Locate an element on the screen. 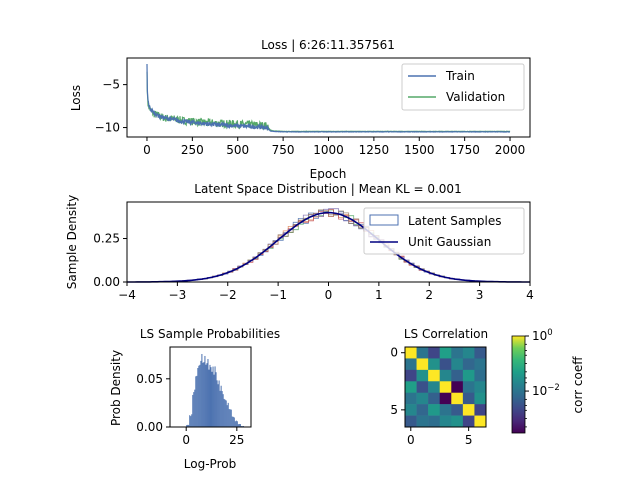  prob-ylabel: Prob Density is located at coordinates (116, 388).